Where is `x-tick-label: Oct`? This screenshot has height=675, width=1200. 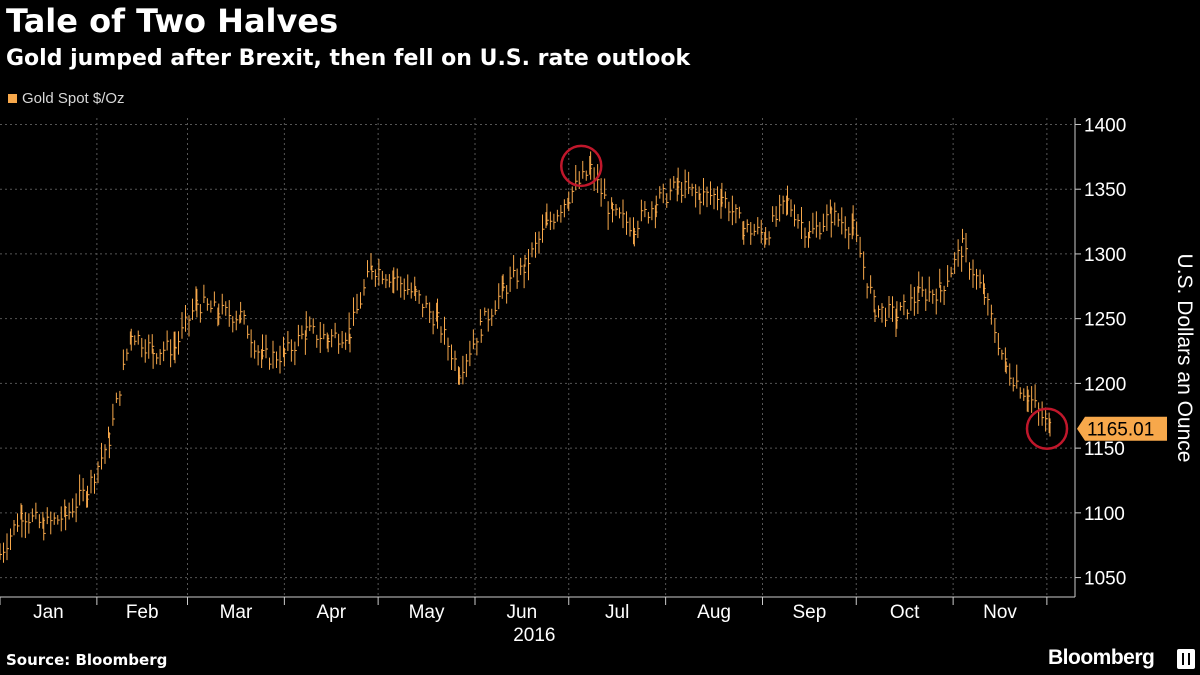
x-tick-label: Oct is located at coordinates (905, 612).